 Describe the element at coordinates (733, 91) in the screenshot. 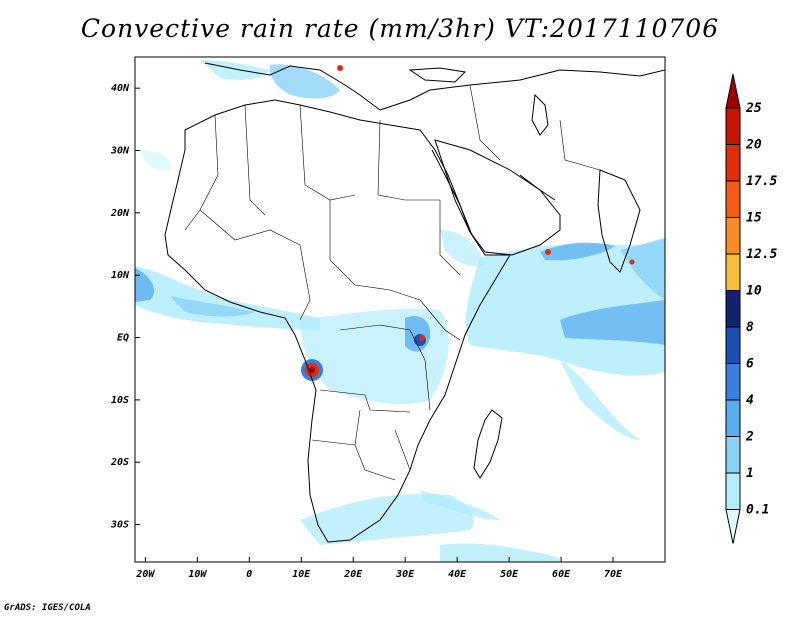

I see `colorbar-top-arrow` at that location.